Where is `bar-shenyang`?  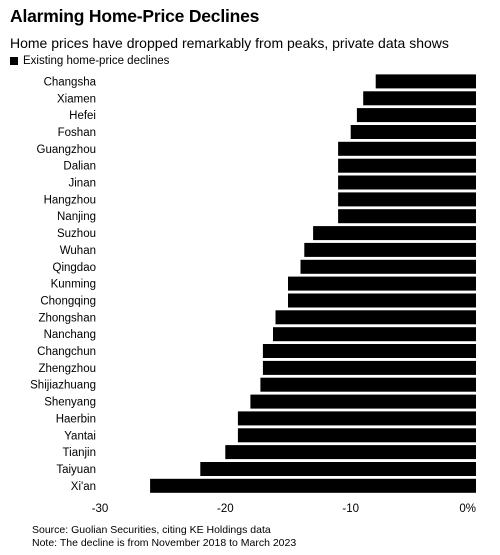 bar-shenyang is located at coordinates (363, 401).